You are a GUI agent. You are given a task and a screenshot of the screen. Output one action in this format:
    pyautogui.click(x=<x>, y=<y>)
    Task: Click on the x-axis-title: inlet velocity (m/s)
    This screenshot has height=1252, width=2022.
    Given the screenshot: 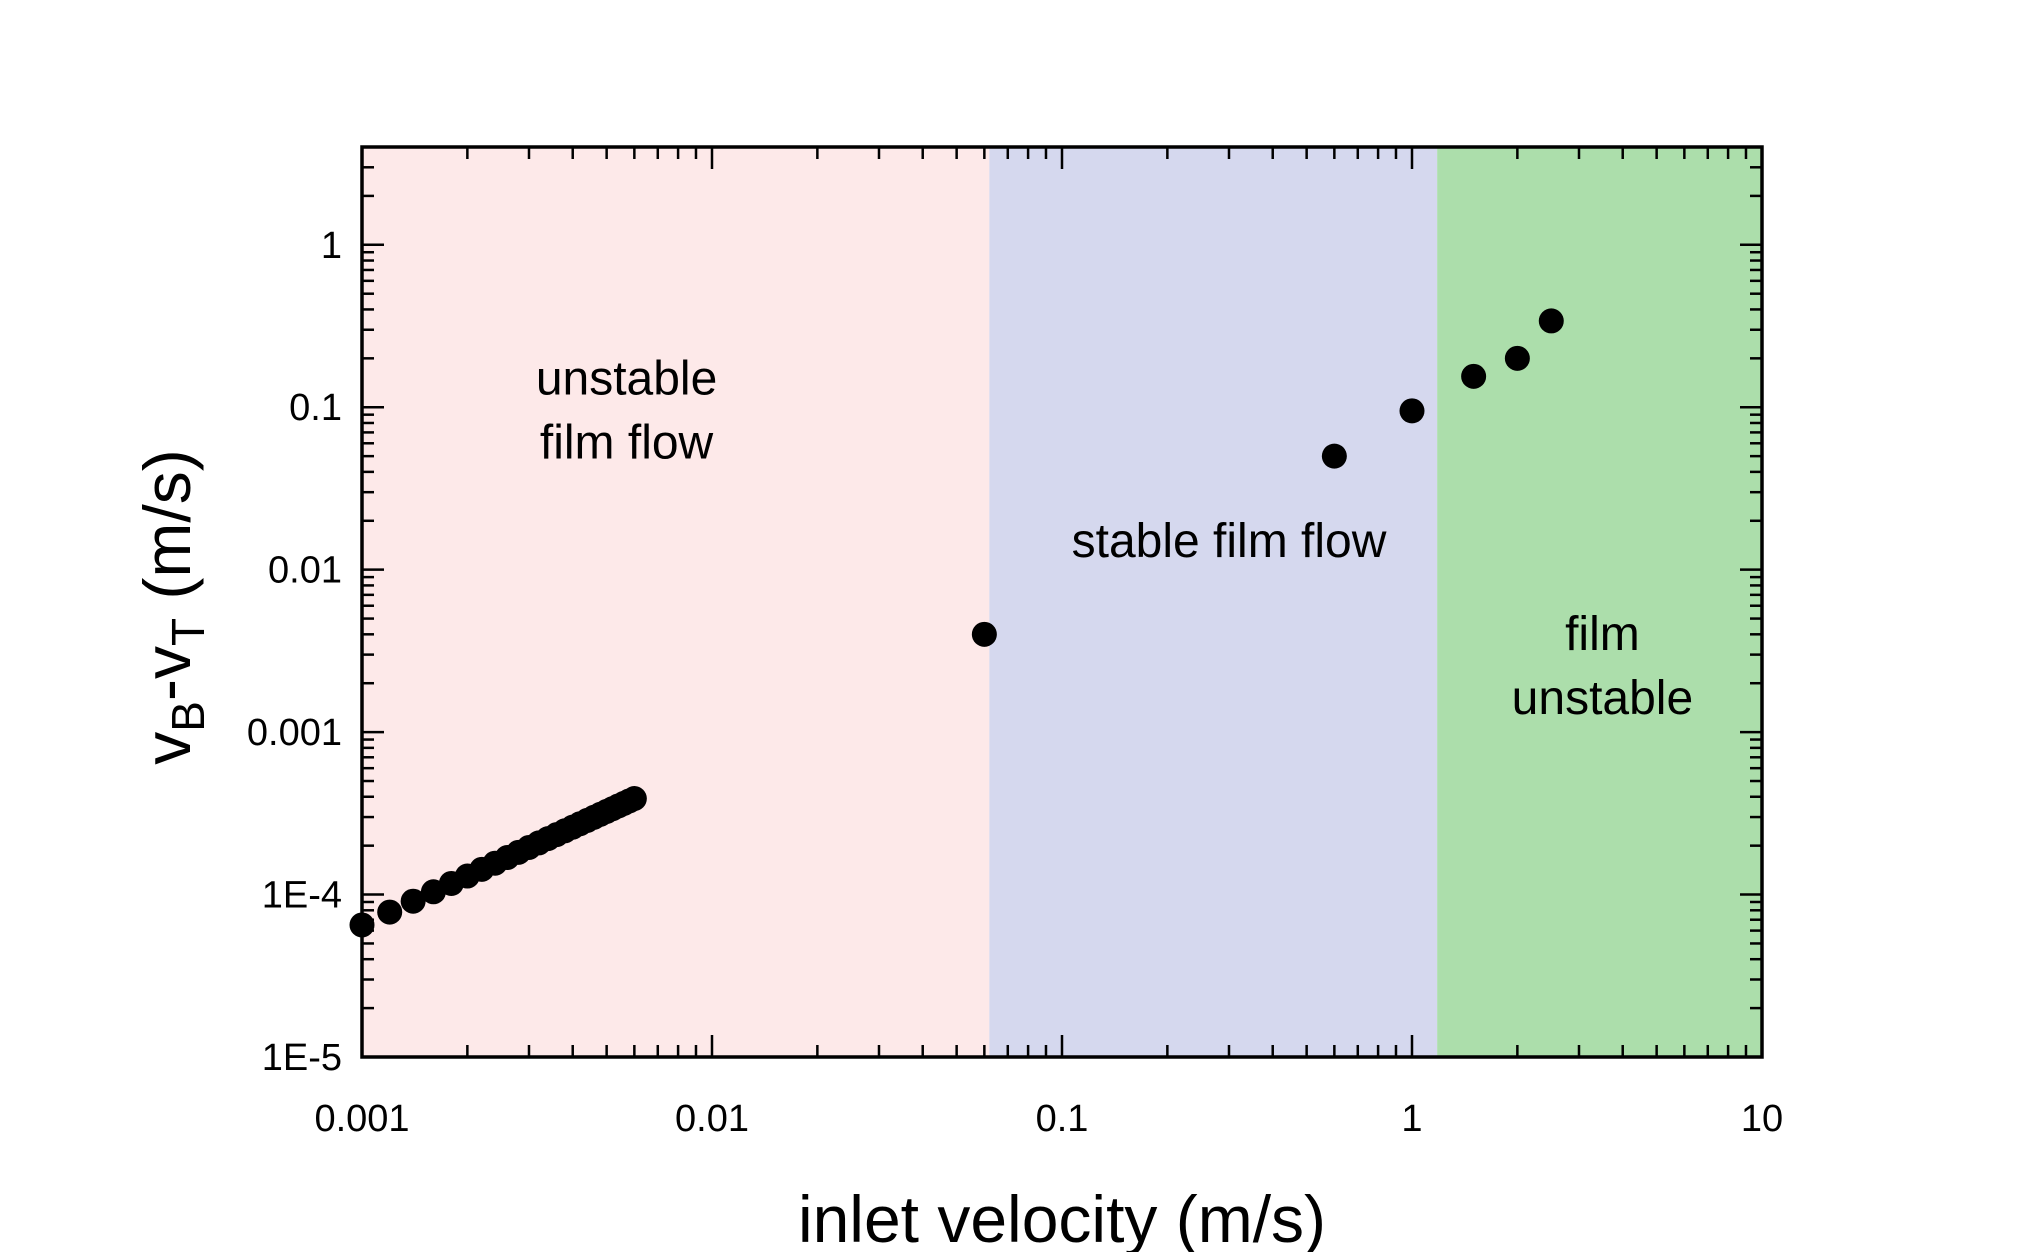 What is the action you would take?
    pyautogui.click(x=1062, y=1217)
    